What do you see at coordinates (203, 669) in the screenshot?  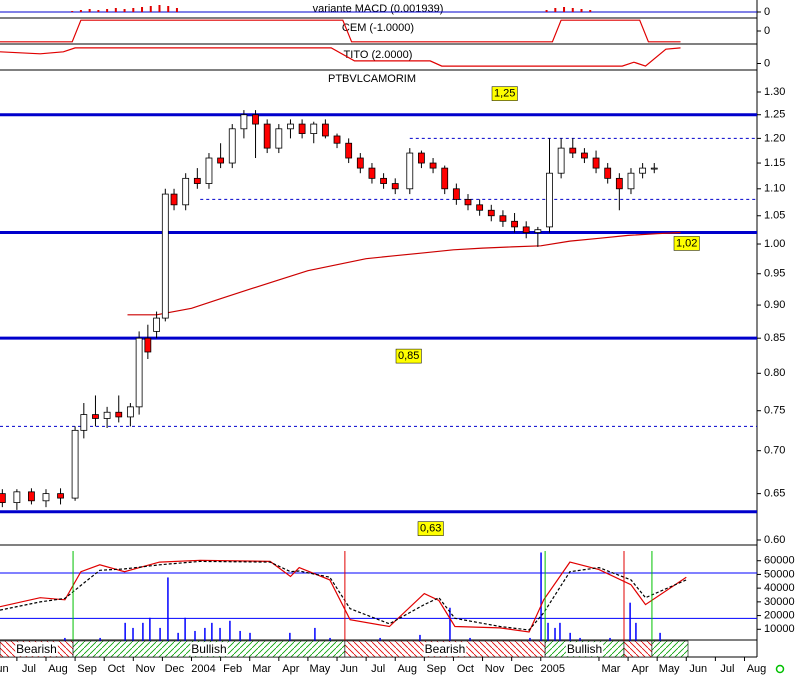 I see `x-tick-label: 2004` at bounding box center [203, 669].